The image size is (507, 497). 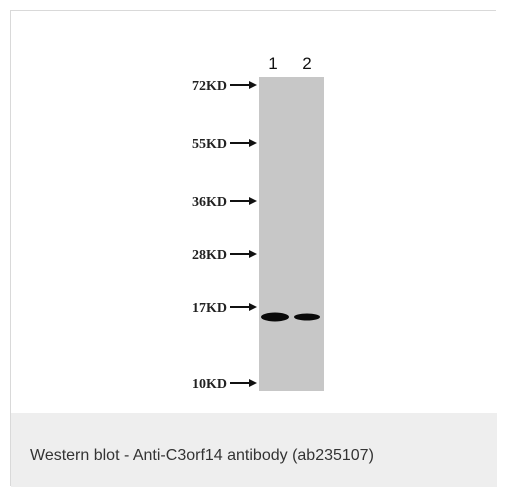 What do you see at coordinates (209, 202) in the screenshot?
I see `marker-label-36kd: 36KD` at bounding box center [209, 202].